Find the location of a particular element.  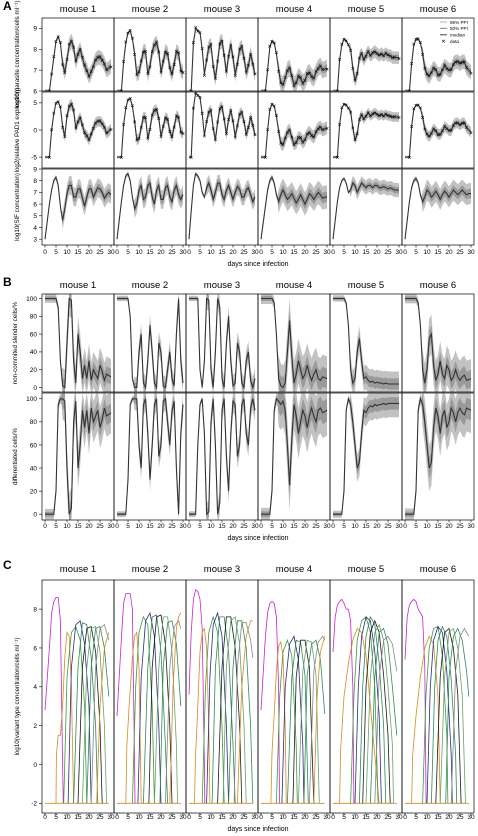

y-tick-label: 4 is located at coordinates (35, 687).